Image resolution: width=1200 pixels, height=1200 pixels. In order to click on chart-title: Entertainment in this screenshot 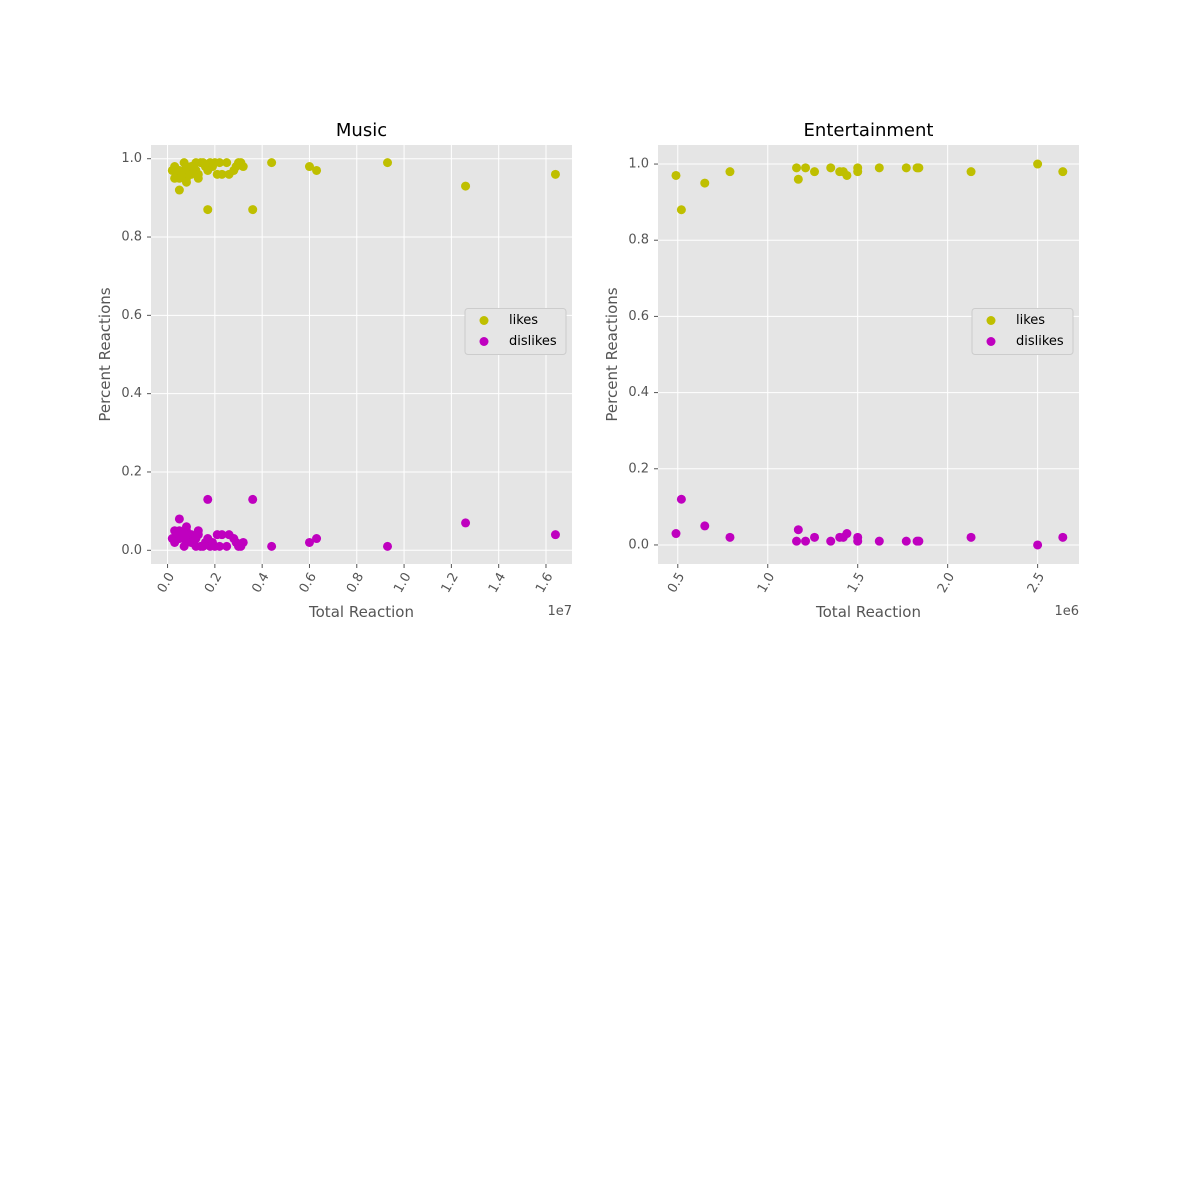, I will do `click(869, 130)`.